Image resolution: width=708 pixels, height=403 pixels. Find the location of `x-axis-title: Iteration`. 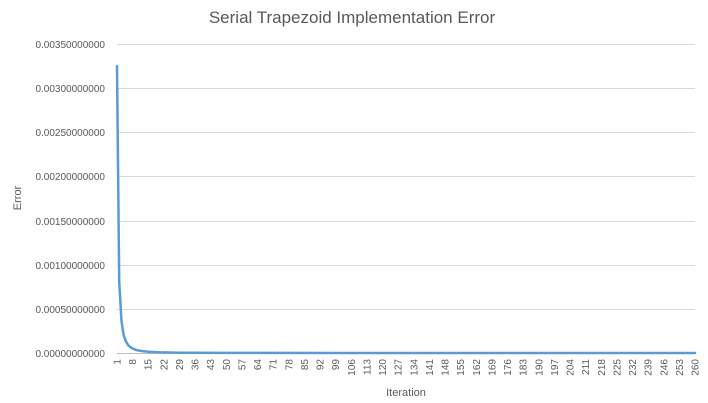

x-axis-title: Iteration is located at coordinates (406, 393).